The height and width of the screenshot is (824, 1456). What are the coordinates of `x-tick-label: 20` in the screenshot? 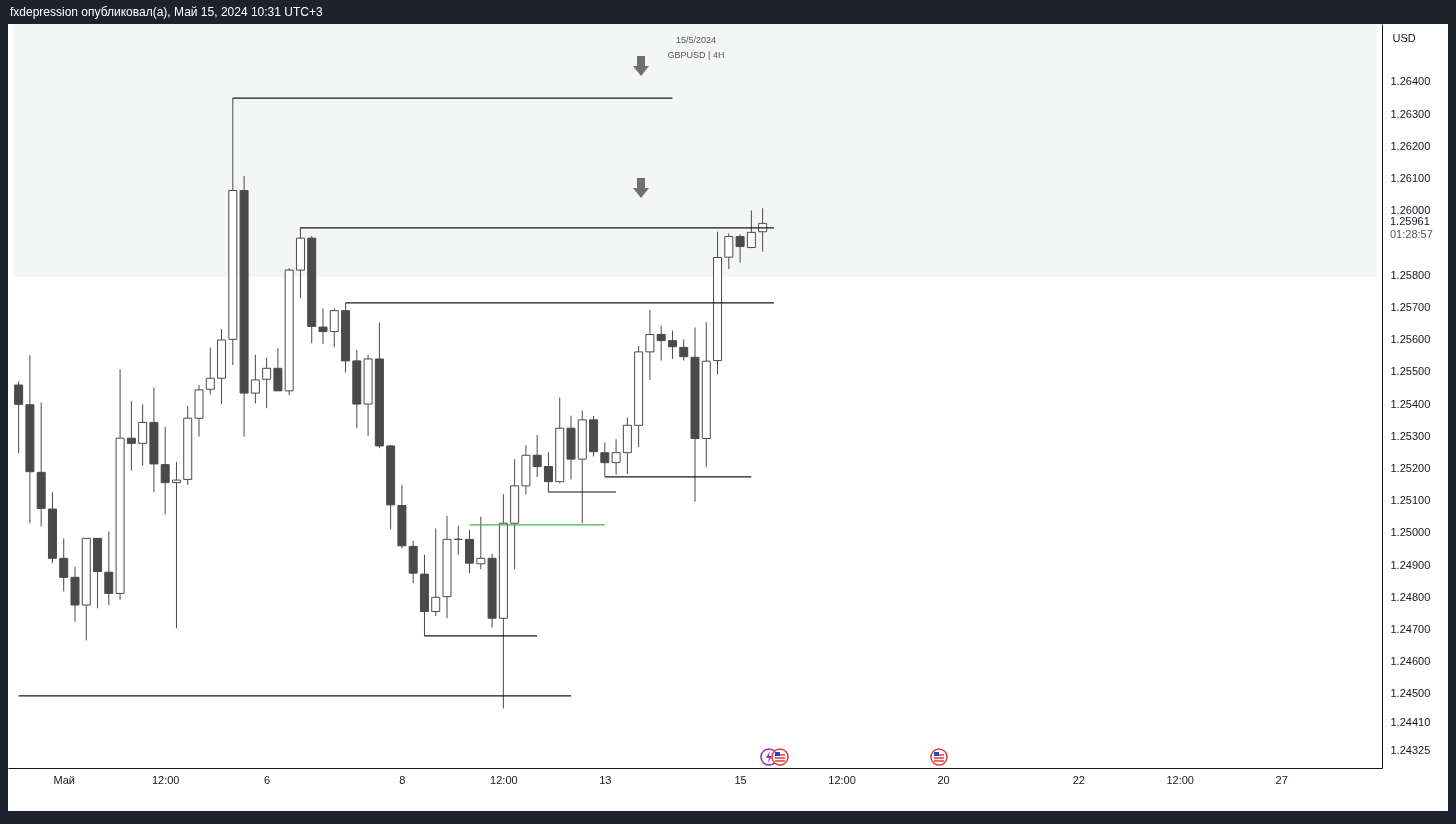 It's located at (943, 779).